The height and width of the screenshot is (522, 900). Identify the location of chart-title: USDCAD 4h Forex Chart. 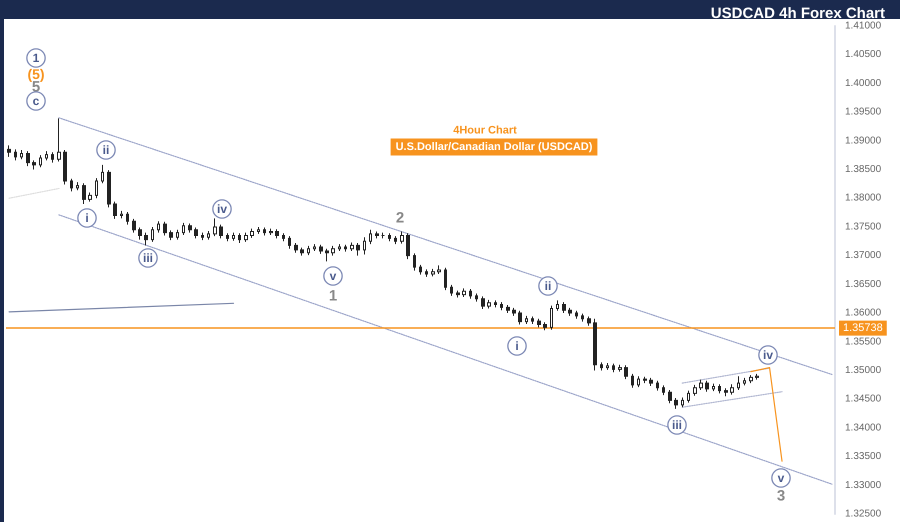
(798, 13).